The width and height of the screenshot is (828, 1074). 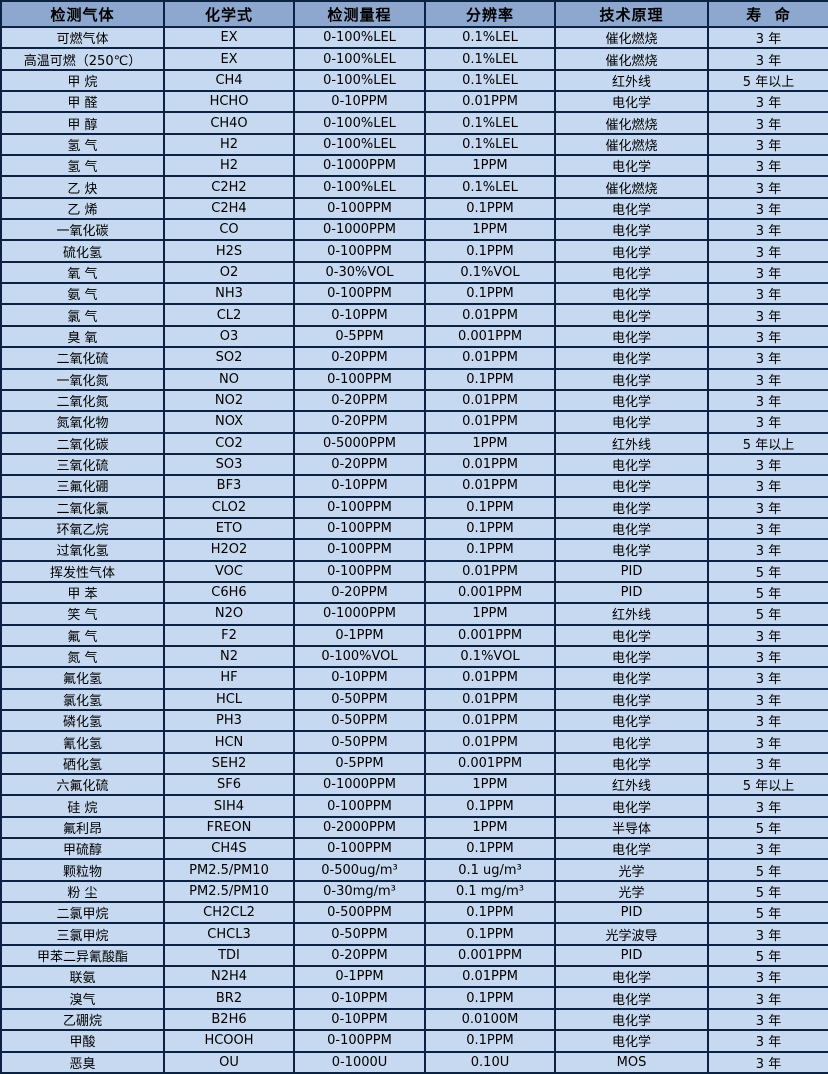 I want to click on table-row: 联氨 N2H4 0-1PPM 0.01PPM 电化学 3 年, so click(x=414, y=977).